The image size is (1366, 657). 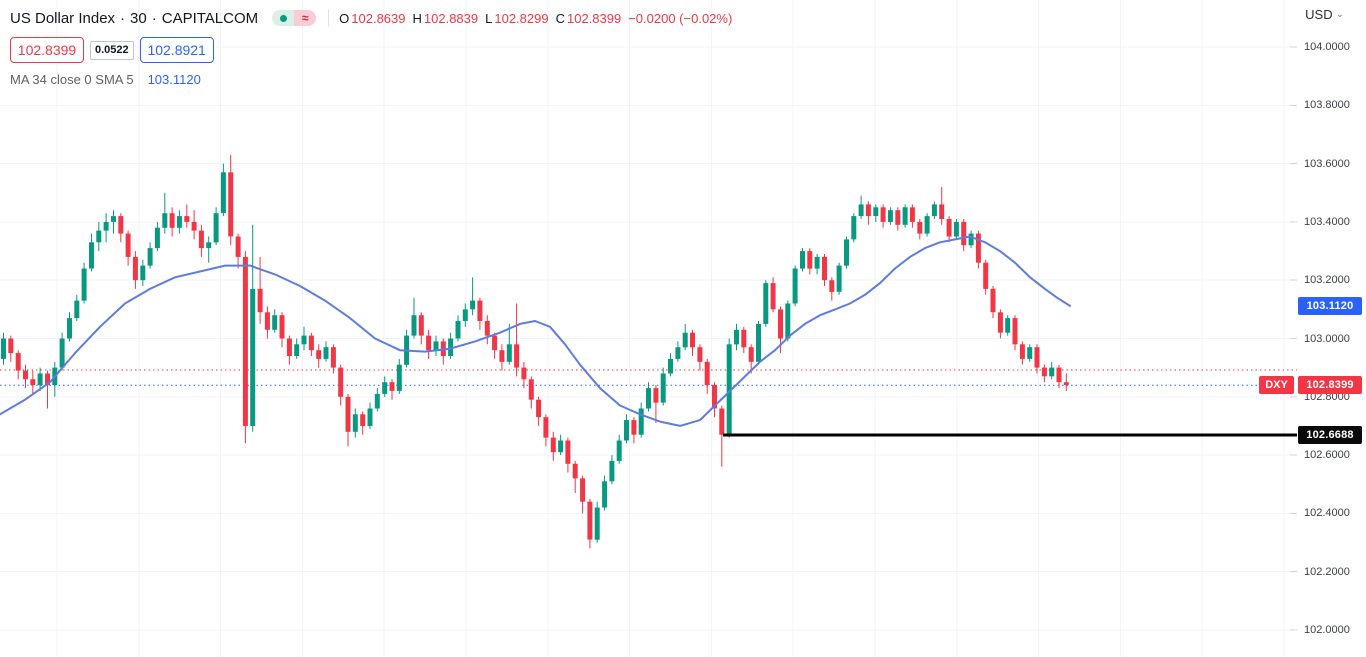 I want to click on symbol-tag-badge: DXY, so click(x=1276, y=385).